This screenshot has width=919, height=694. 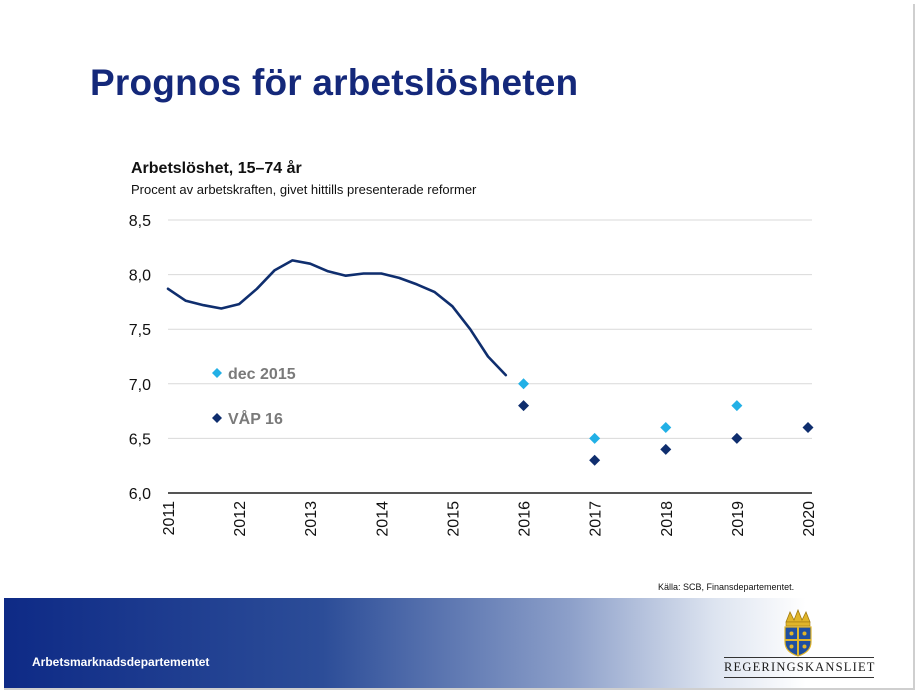 I want to click on source-note: Källa: SCB, Finansdepartementet., so click(x=726, y=587).